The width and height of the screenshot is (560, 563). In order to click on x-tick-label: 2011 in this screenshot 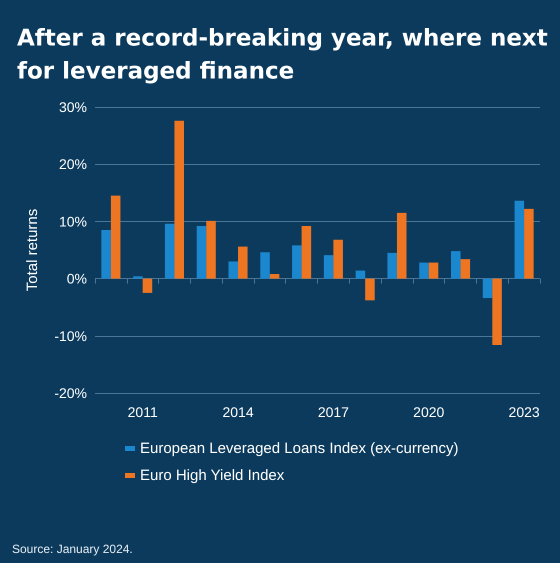, I will do `click(143, 412)`.